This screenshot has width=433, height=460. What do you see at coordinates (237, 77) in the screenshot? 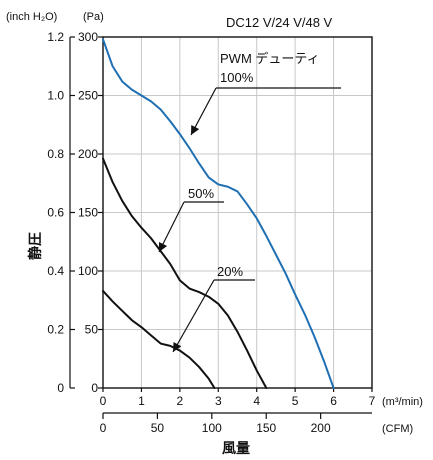
I see `label-100: 100%` at bounding box center [237, 77].